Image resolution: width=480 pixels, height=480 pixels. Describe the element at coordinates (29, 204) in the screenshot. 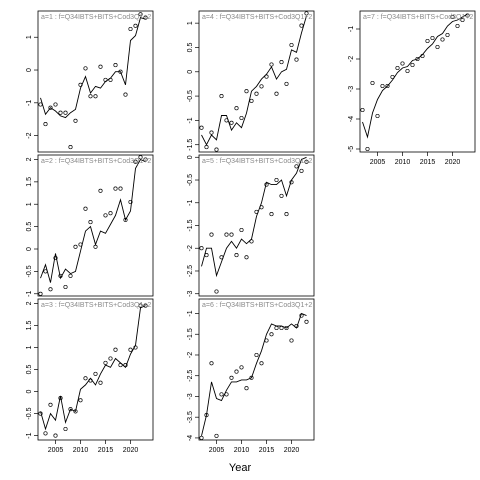

I see `y-tick-label: 1` at that location.